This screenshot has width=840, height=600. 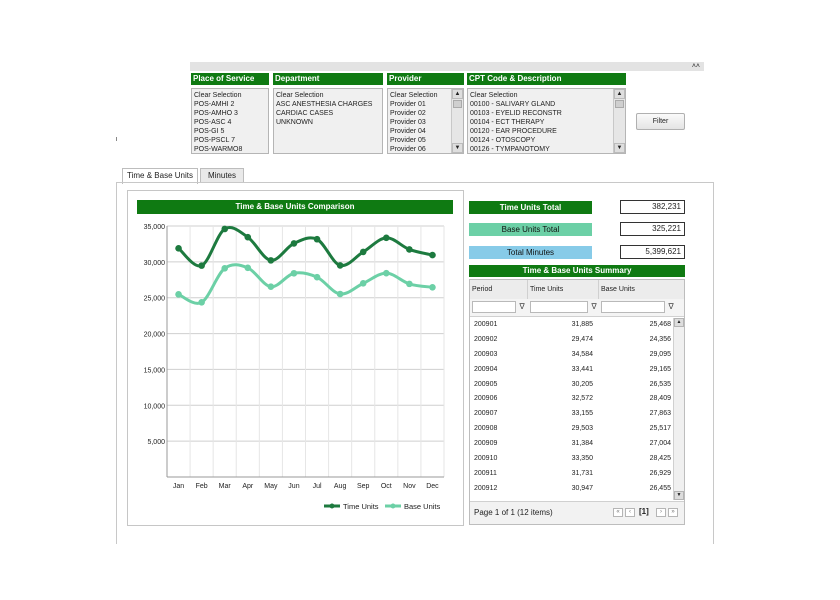 What do you see at coordinates (494, 307) in the screenshot?
I see `period-filter-input` at bounding box center [494, 307].